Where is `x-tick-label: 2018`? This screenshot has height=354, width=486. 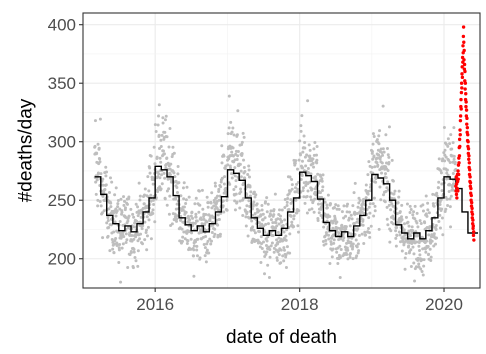
x-tick-label: 2018 is located at coordinates (300, 304).